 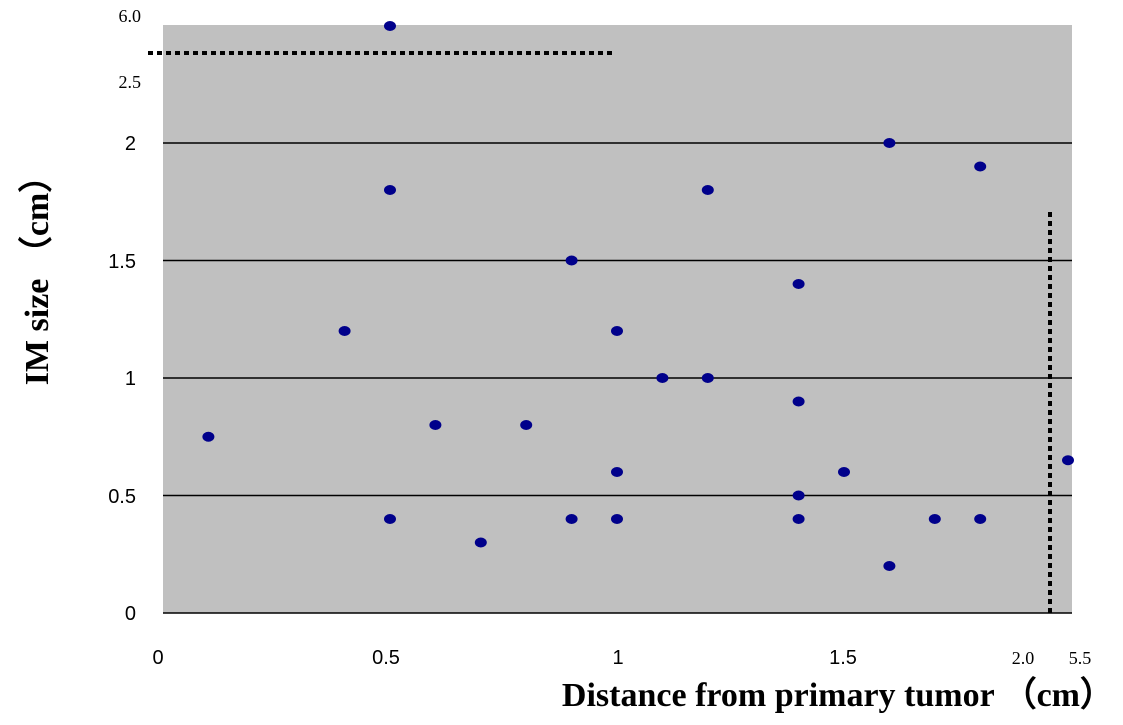 What do you see at coordinates (122, 497) in the screenshot?
I see `y-tick-label: 0.5` at bounding box center [122, 497].